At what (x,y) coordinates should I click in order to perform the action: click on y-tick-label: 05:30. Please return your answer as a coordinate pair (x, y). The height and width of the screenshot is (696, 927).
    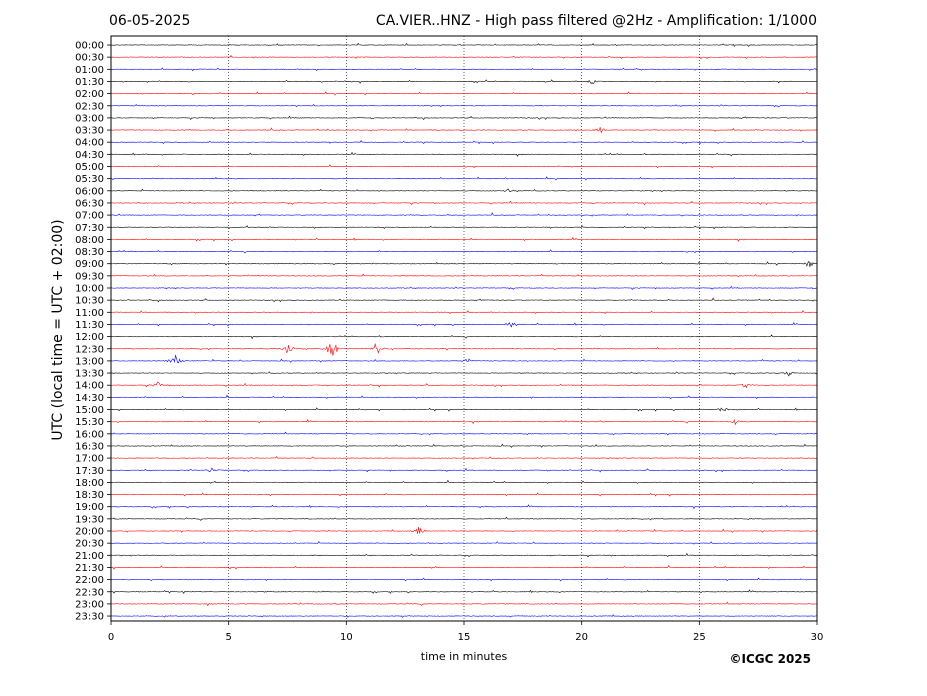
    Looking at the image, I should click on (89, 179).